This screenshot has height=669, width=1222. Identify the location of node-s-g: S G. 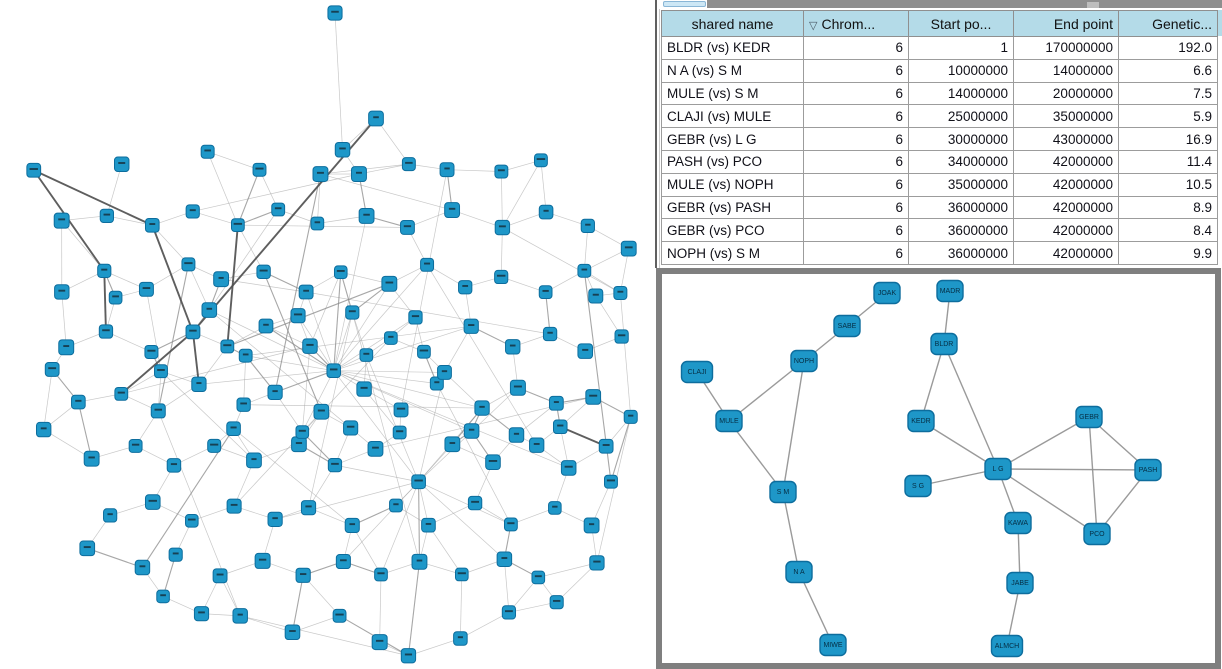
(918, 486).